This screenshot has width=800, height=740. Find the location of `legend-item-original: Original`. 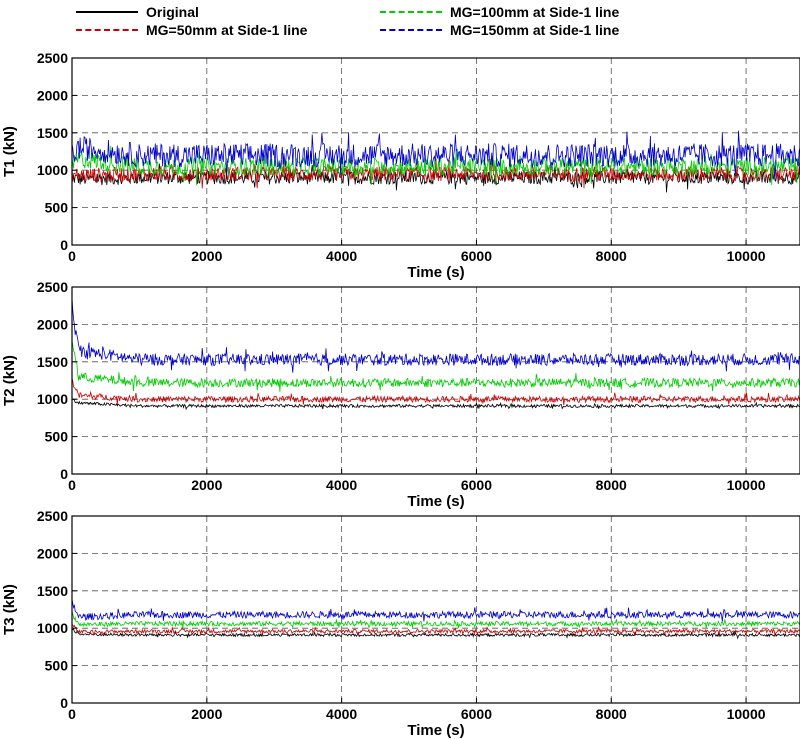

legend-item-original: Original is located at coordinates (137, 12).